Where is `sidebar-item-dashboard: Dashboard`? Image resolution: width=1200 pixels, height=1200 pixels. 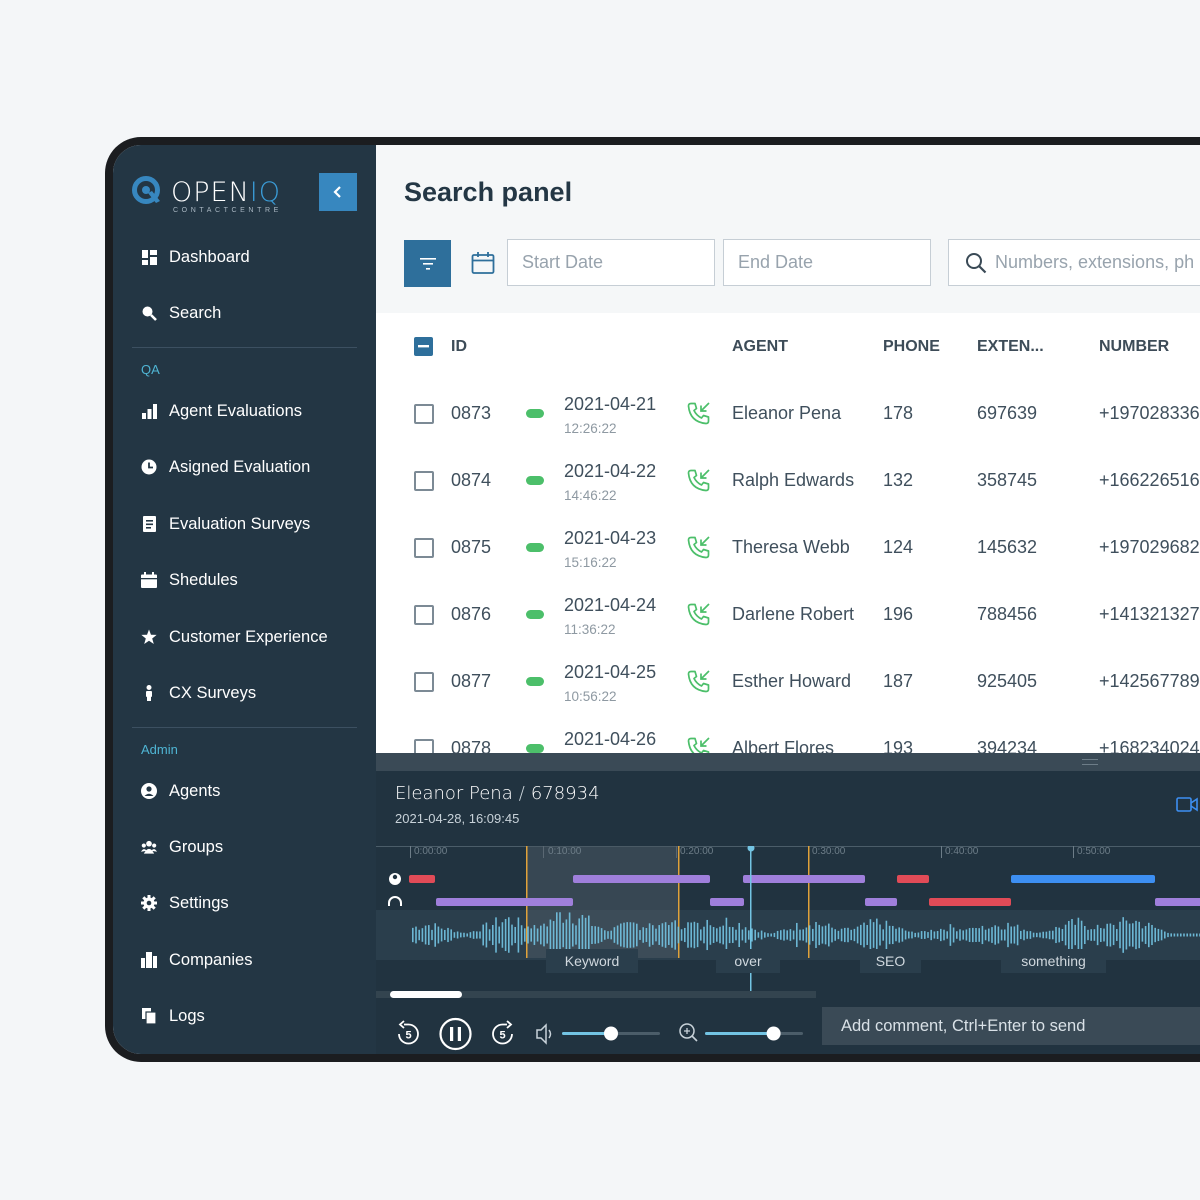 sidebar-item-dashboard: Dashboard is located at coordinates (195, 257).